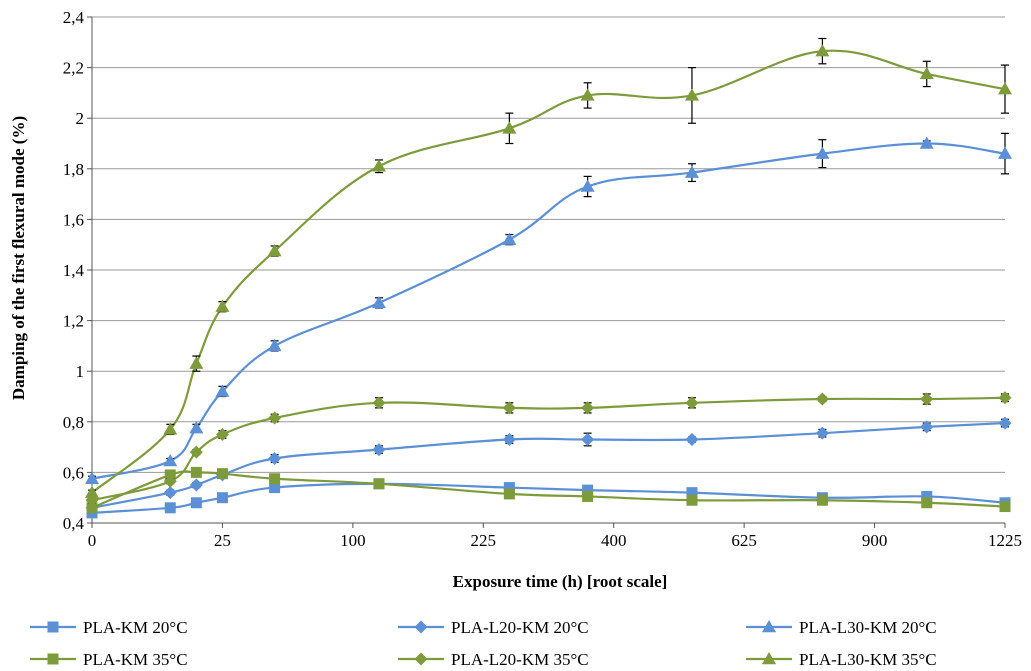  I want to click on y-tick-label: 0,6, so click(73, 472).